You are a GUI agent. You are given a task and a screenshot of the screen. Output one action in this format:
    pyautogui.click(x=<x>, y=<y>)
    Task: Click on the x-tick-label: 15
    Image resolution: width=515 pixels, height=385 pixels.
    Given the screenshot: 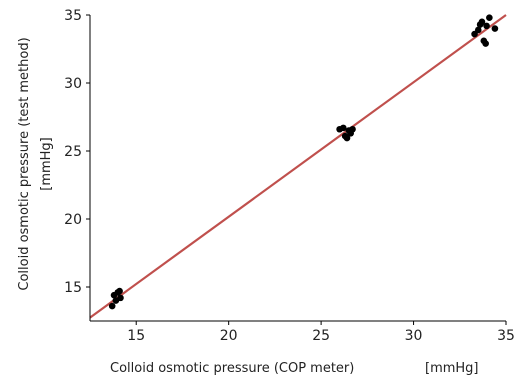 What is the action you would take?
    pyautogui.click(x=136, y=336)
    